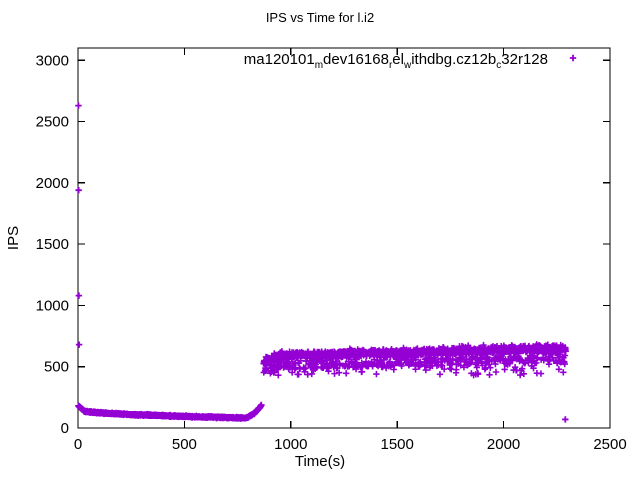 This screenshot has height=480, width=640. I want to click on x-tick-label: 1500, so click(397, 444).